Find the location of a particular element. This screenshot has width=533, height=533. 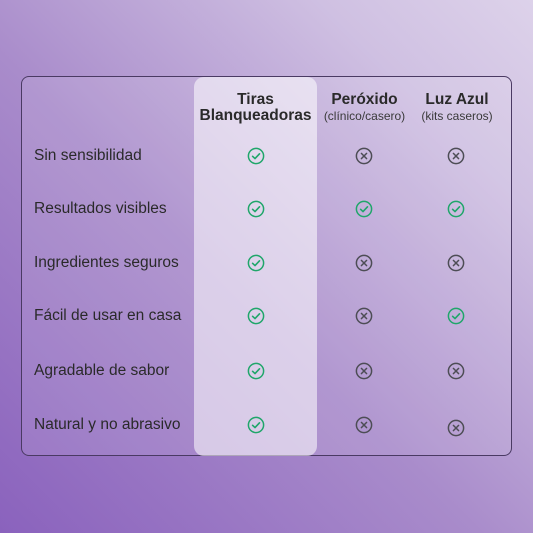

column-header-luz-azul: Luz Azul (kits caseros) is located at coordinates (457, 107).